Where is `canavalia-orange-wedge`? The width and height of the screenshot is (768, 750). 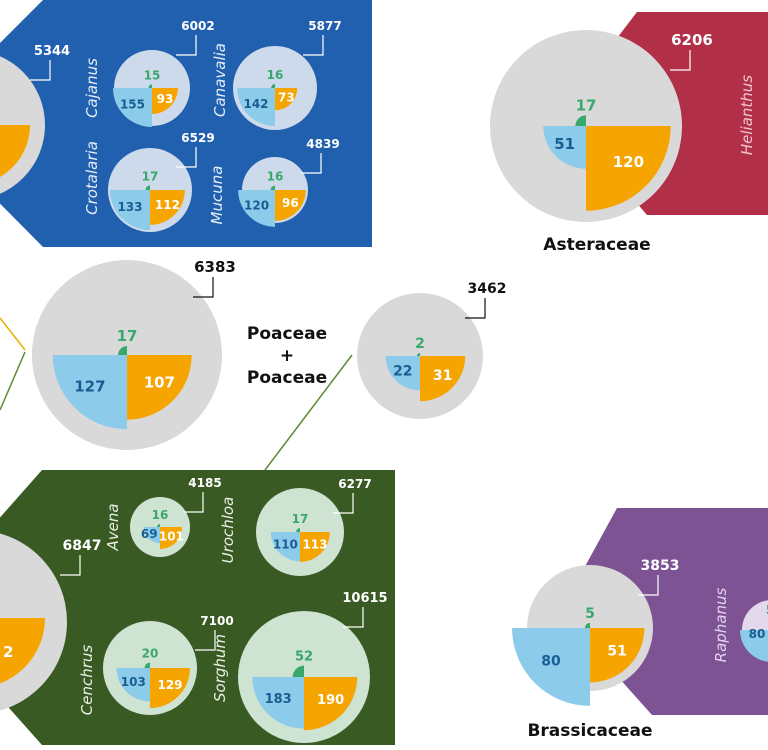
canavalia-orange-wedge is located at coordinates (286, 99).